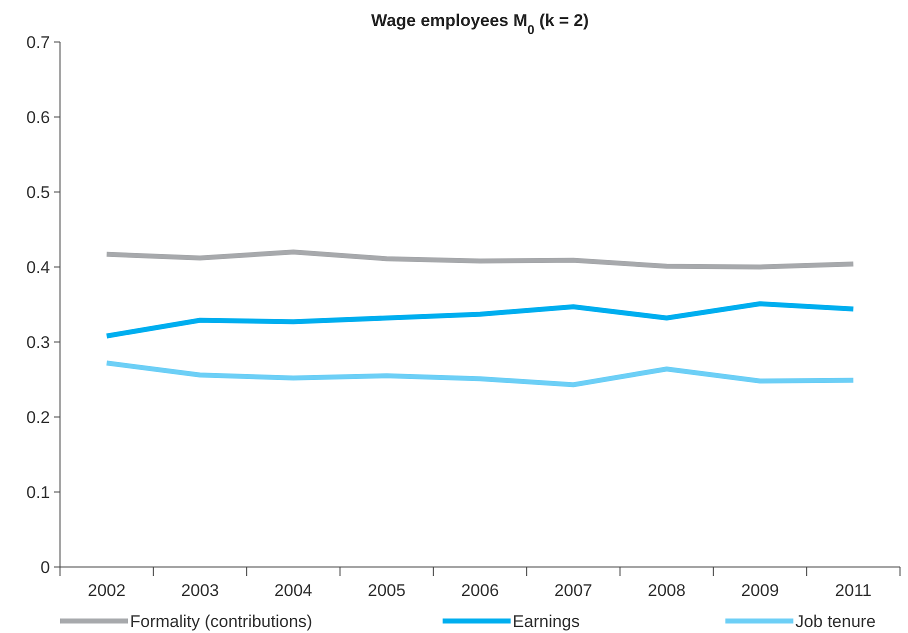  I want to click on chart-title: Wage employees M$_{0}$ (k = 2), so click(480, 23).